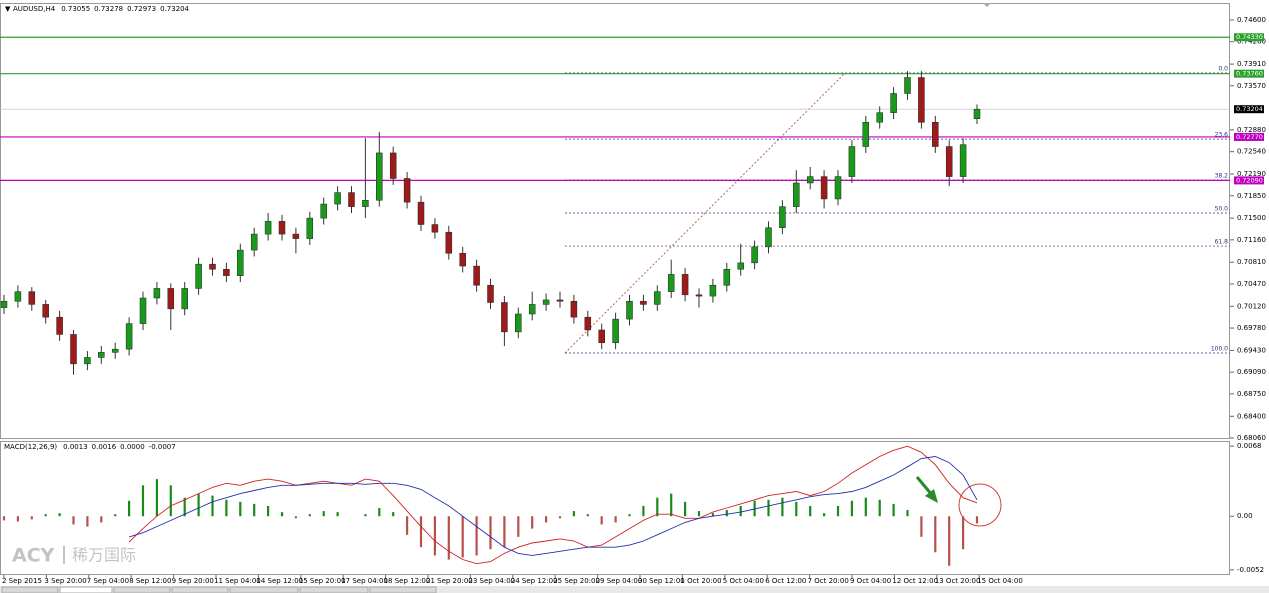  I want to click on price-level-label: 0.72770, so click(1249, 137).